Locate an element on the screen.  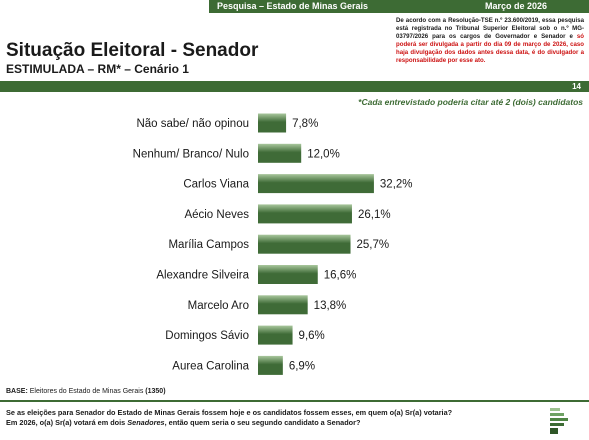
survey-question-emphasis: Senadores is located at coordinates (146, 422).